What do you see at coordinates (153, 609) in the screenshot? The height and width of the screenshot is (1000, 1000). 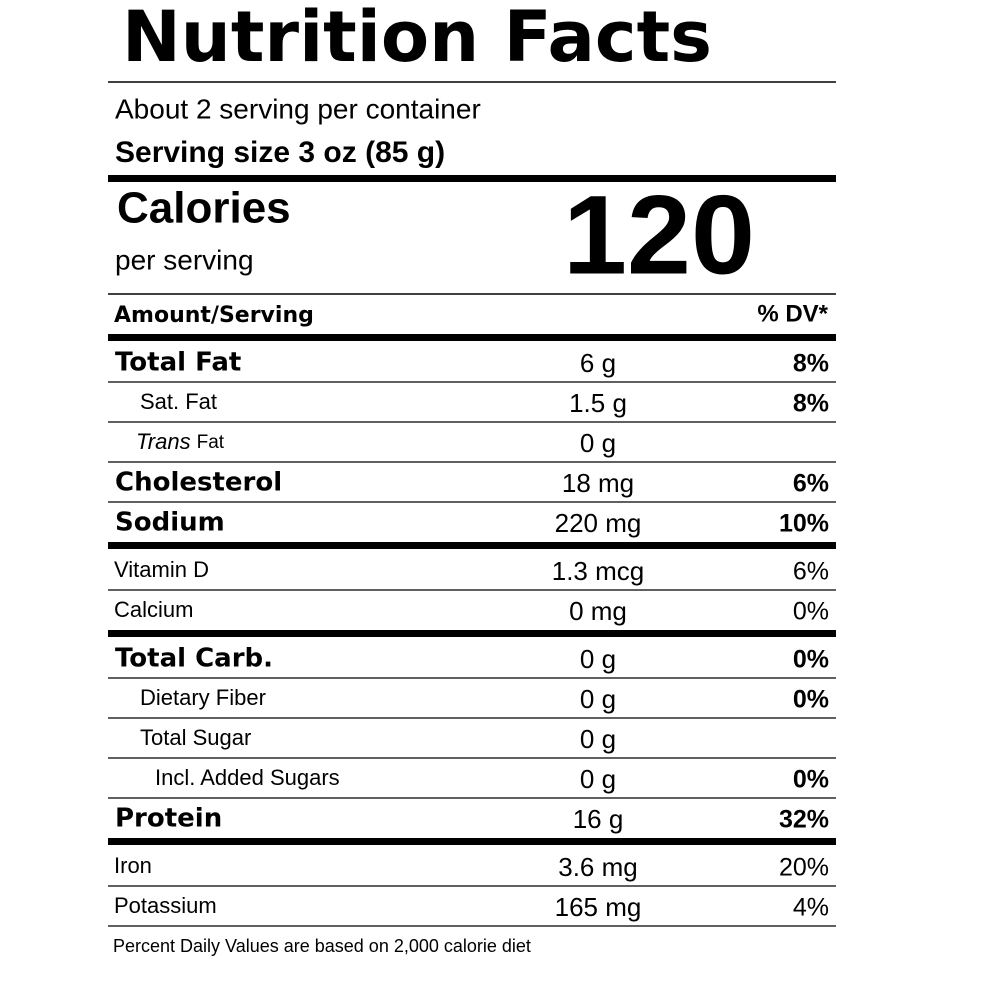 I see `nutrient-name: Calcium` at bounding box center [153, 609].